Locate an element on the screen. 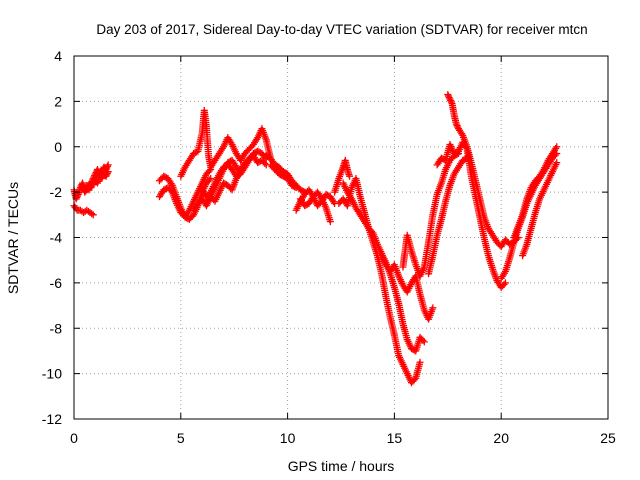 This screenshot has height=480, width=640. y-tick-label: -2 is located at coordinates (56, 192).